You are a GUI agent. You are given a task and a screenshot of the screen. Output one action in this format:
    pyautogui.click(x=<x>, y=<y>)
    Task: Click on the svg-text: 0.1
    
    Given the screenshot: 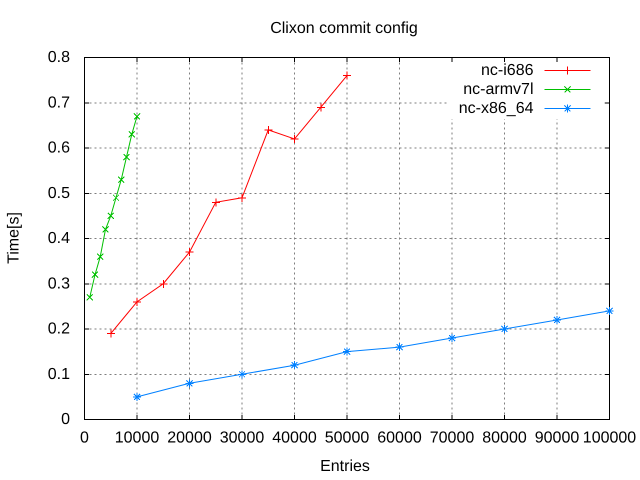 What is the action you would take?
    pyautogui.click(x=59, y=374)
    